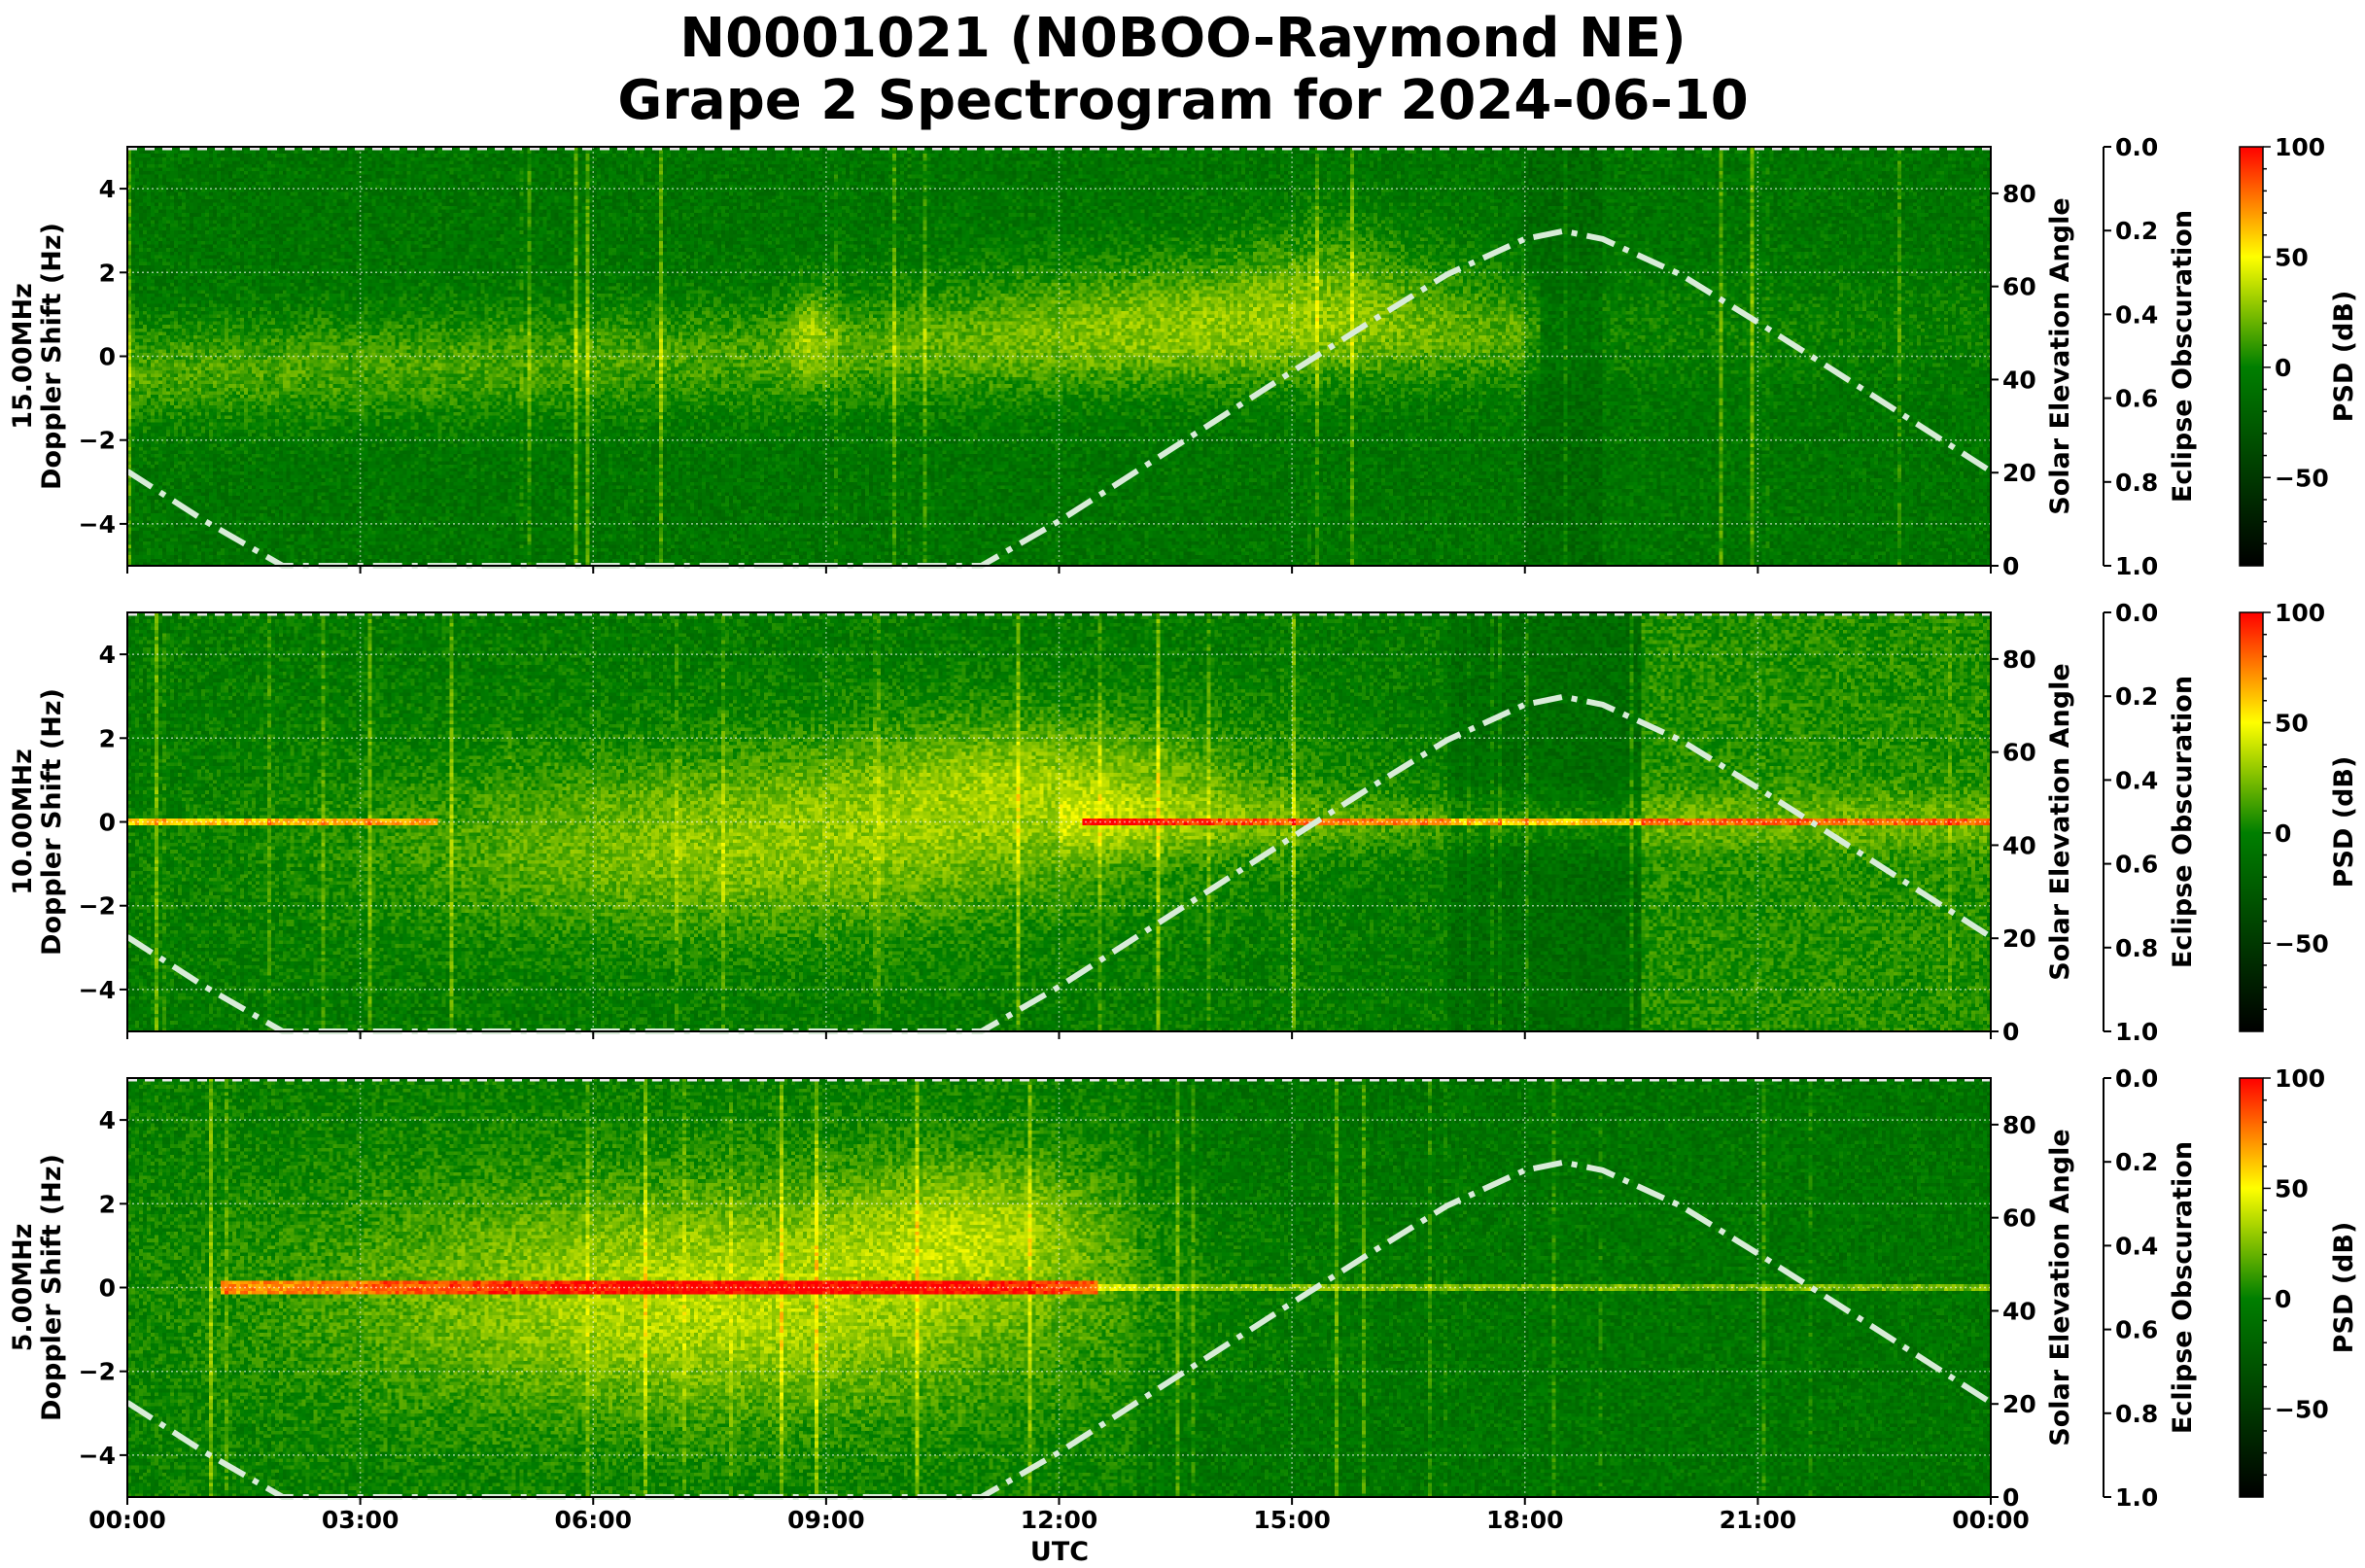 The width and height of the screenshot is (2365, 1568). What do you see at coordinates (23, 822) in the screenshot?
I see `panel-frequency-label: 10.00MHz` at bounding box center [23, 822].